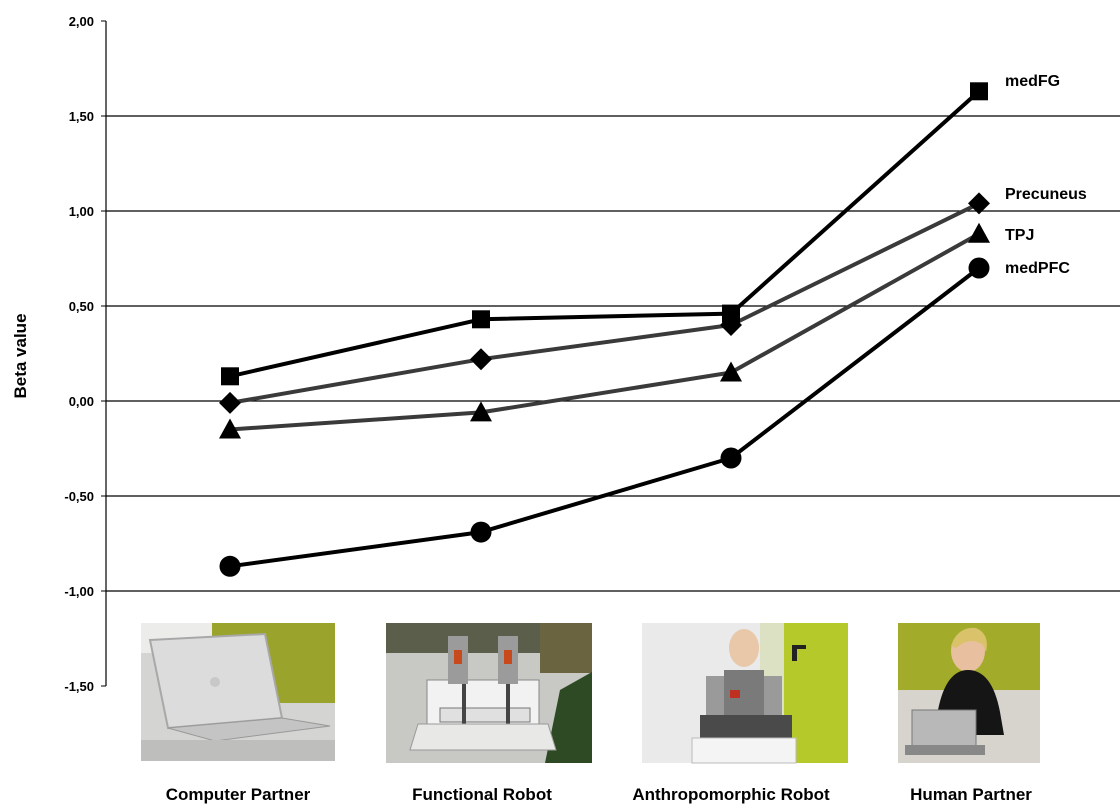  What do you see at coordinates (81, 21) in the screenshot?
I see `y-tick-label: 2,00` at bounding box center [81, 21].